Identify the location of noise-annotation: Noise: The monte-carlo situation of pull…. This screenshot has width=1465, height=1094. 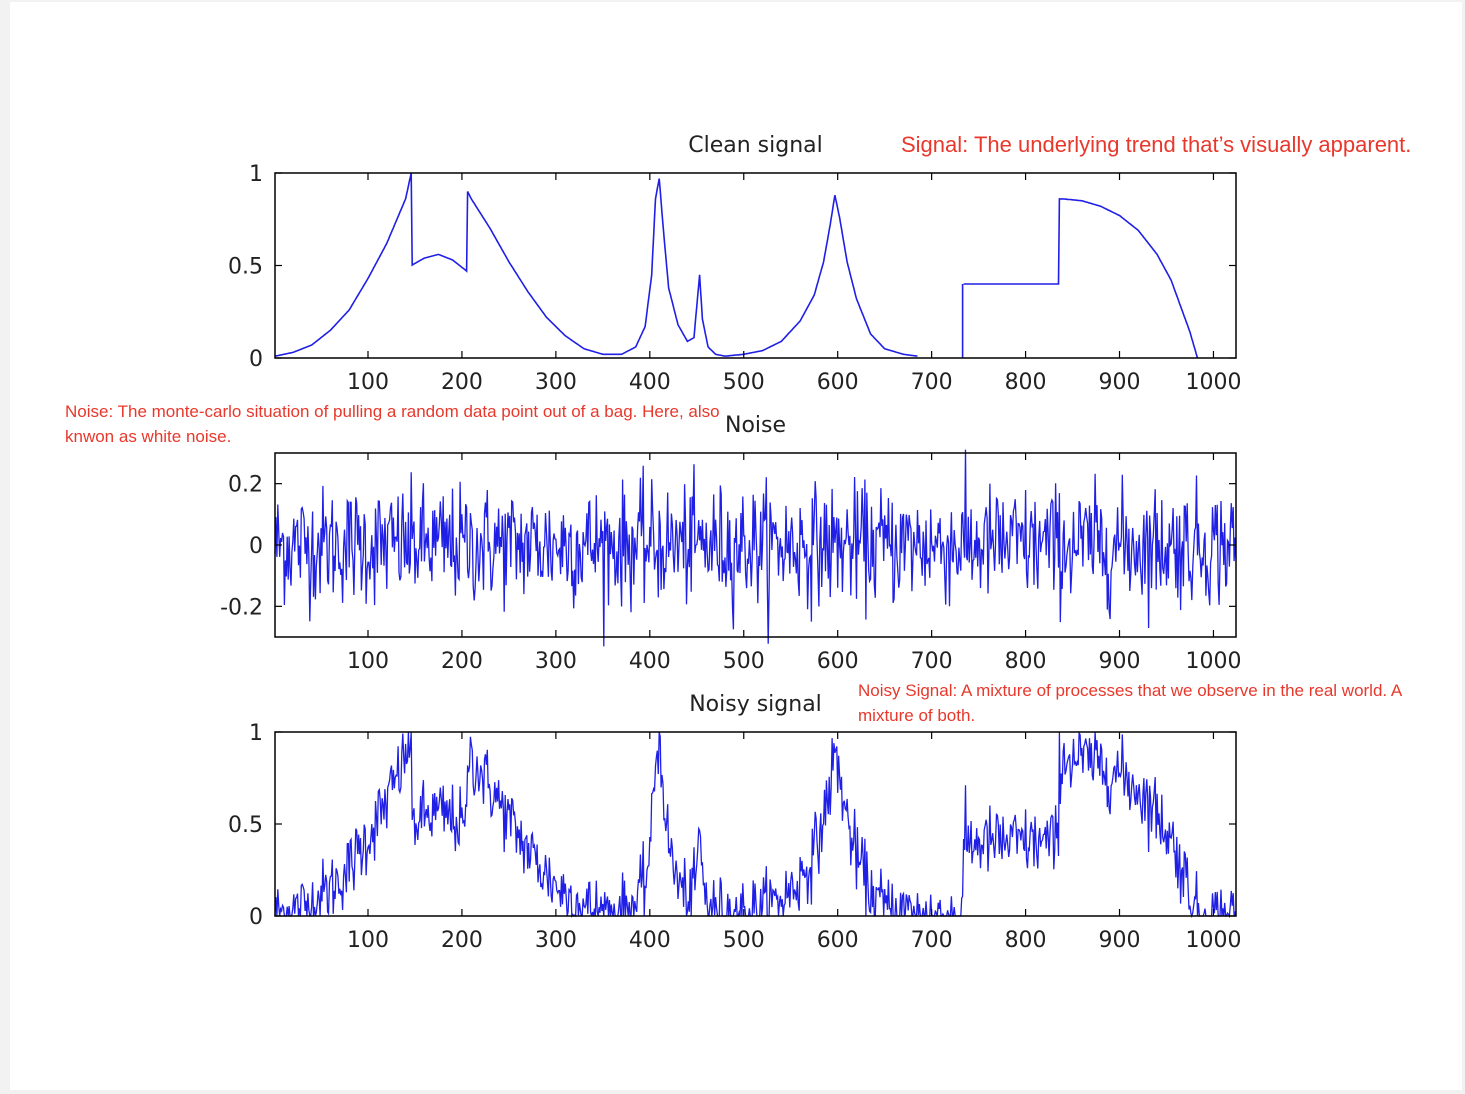
(392, 424).